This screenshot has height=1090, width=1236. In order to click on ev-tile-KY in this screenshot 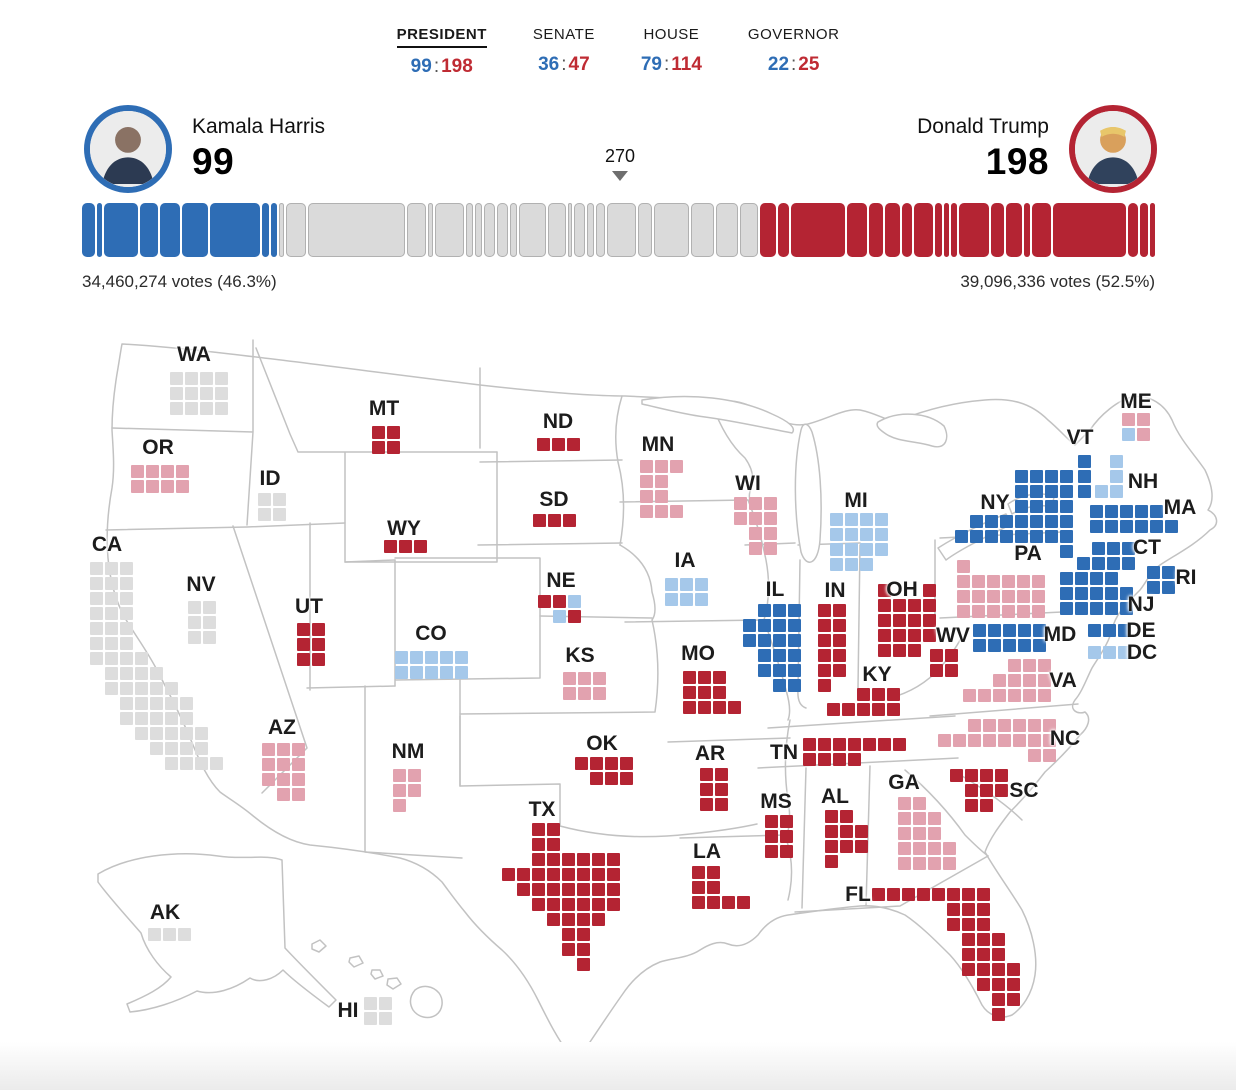, I will do `click(893, 709)`.